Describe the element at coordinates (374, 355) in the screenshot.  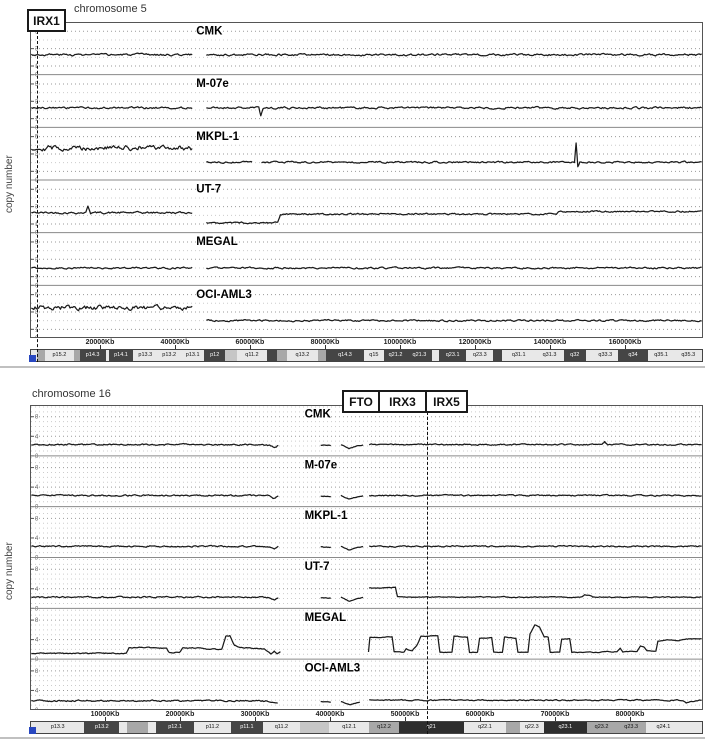
I see `chromosome-band-q15: q15` at that location.